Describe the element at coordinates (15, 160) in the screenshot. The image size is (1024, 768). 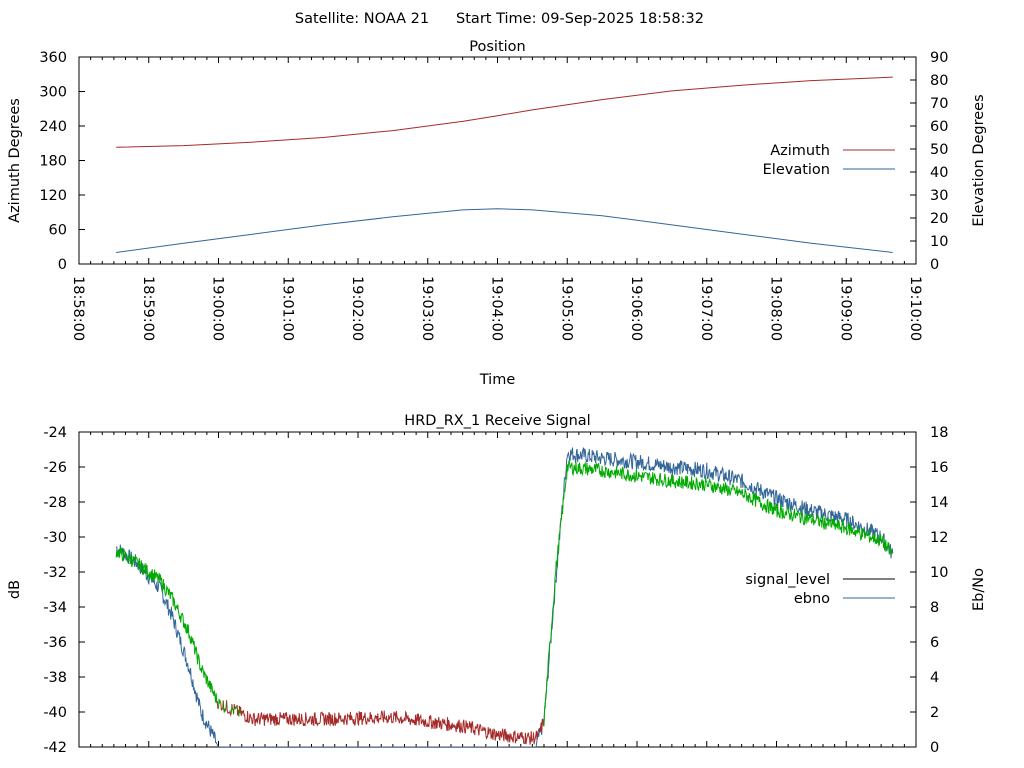
I see `y-axis-label: Azimuth Degrees` at that location.